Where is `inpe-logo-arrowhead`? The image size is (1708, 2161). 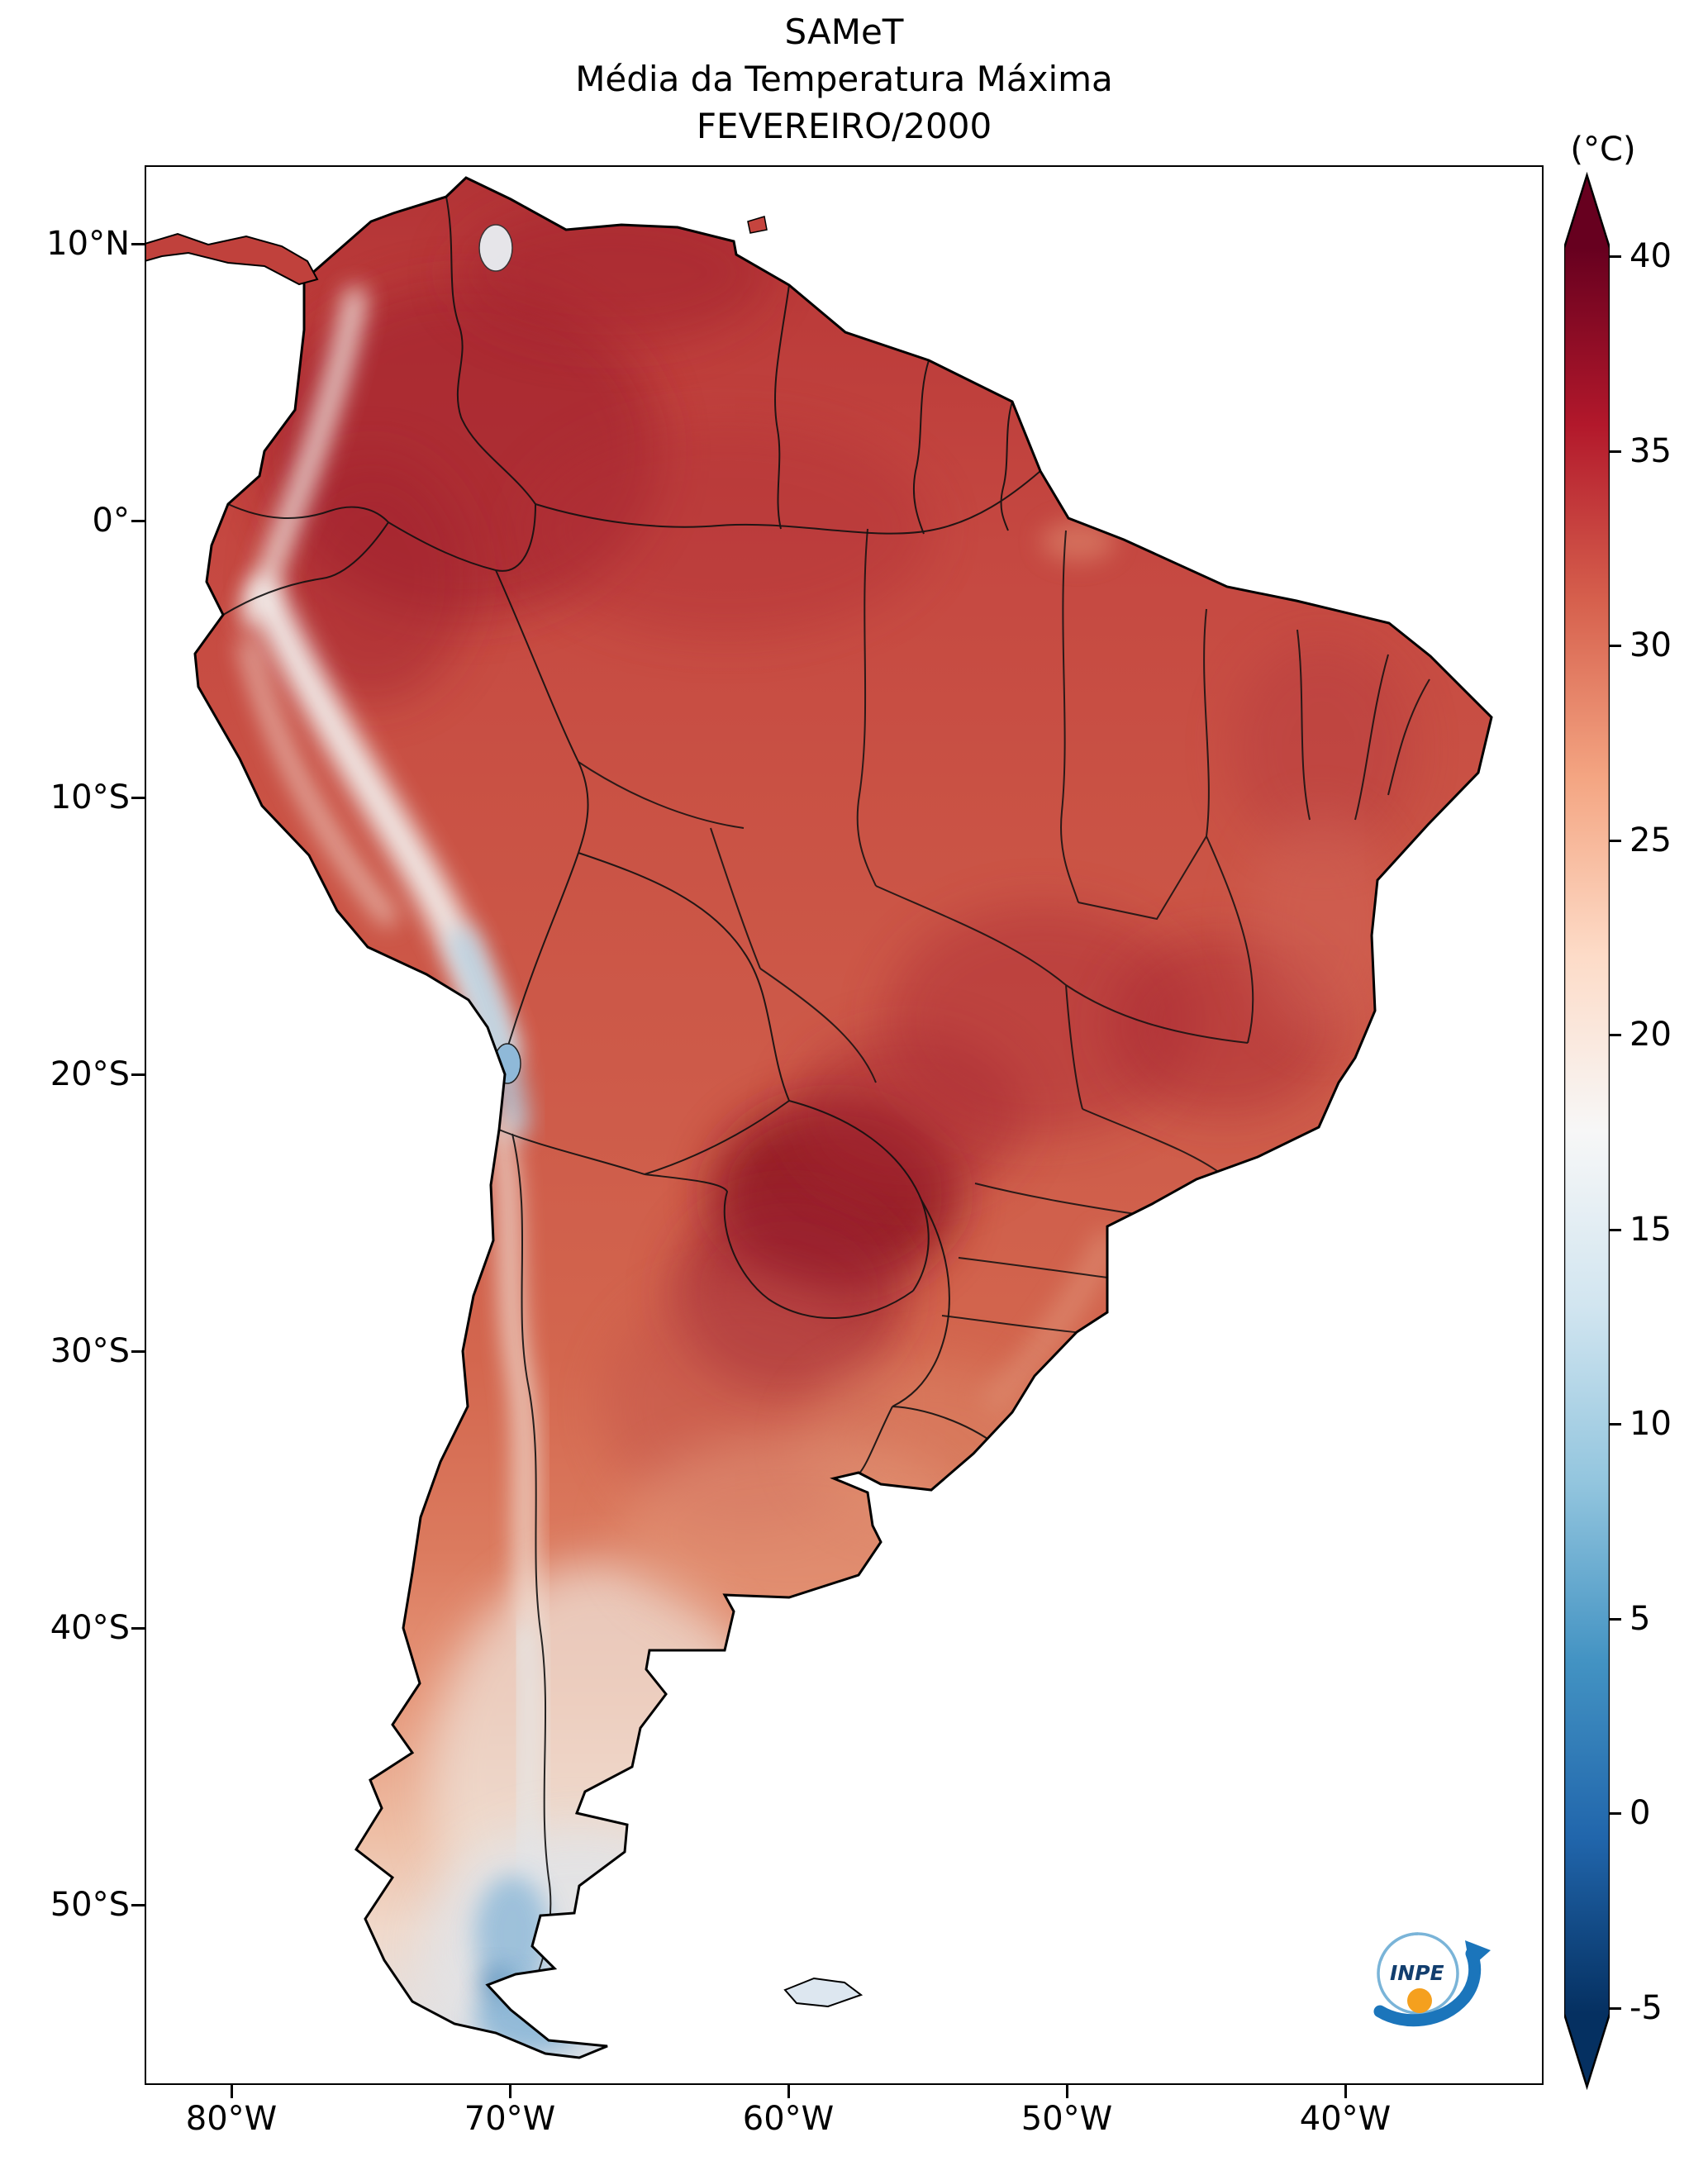
inpe-logo-arrowhead is located at coordinates (1478, 1954).